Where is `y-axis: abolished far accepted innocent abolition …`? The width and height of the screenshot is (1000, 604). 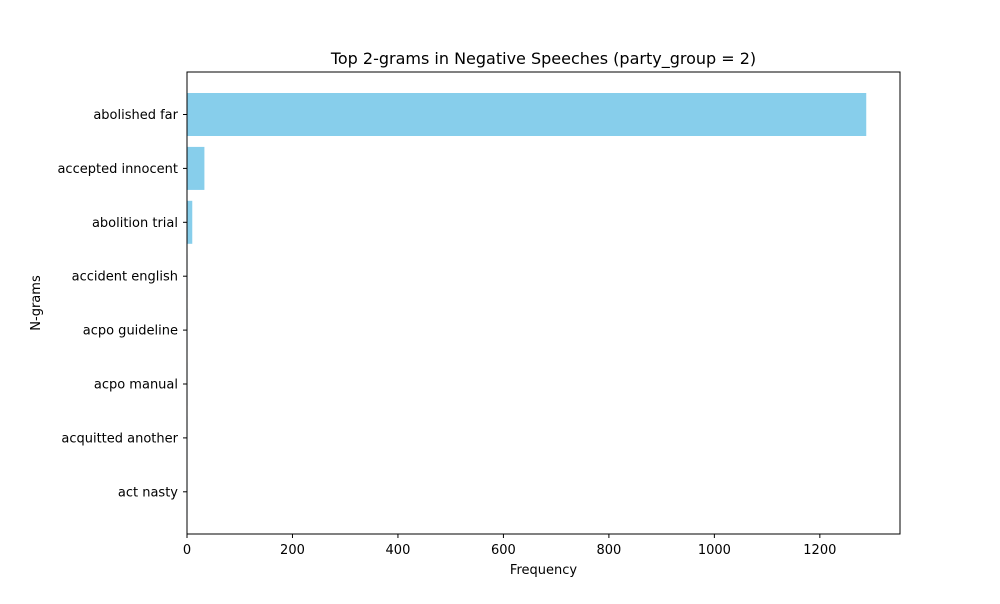
y-axis: abolished far accepted innocent abolition … is located at coordinates (122, 304).